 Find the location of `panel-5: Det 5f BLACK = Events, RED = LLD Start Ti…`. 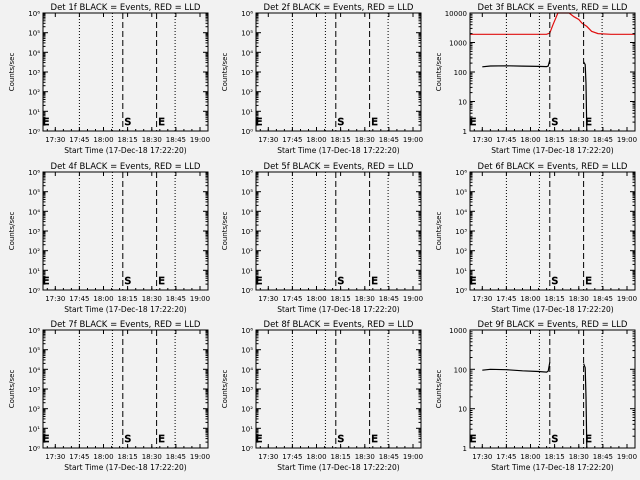

panel-5: Det 5f BLACK = Events, RED = LLD Start Ti… is located at coordinates (322, 238).